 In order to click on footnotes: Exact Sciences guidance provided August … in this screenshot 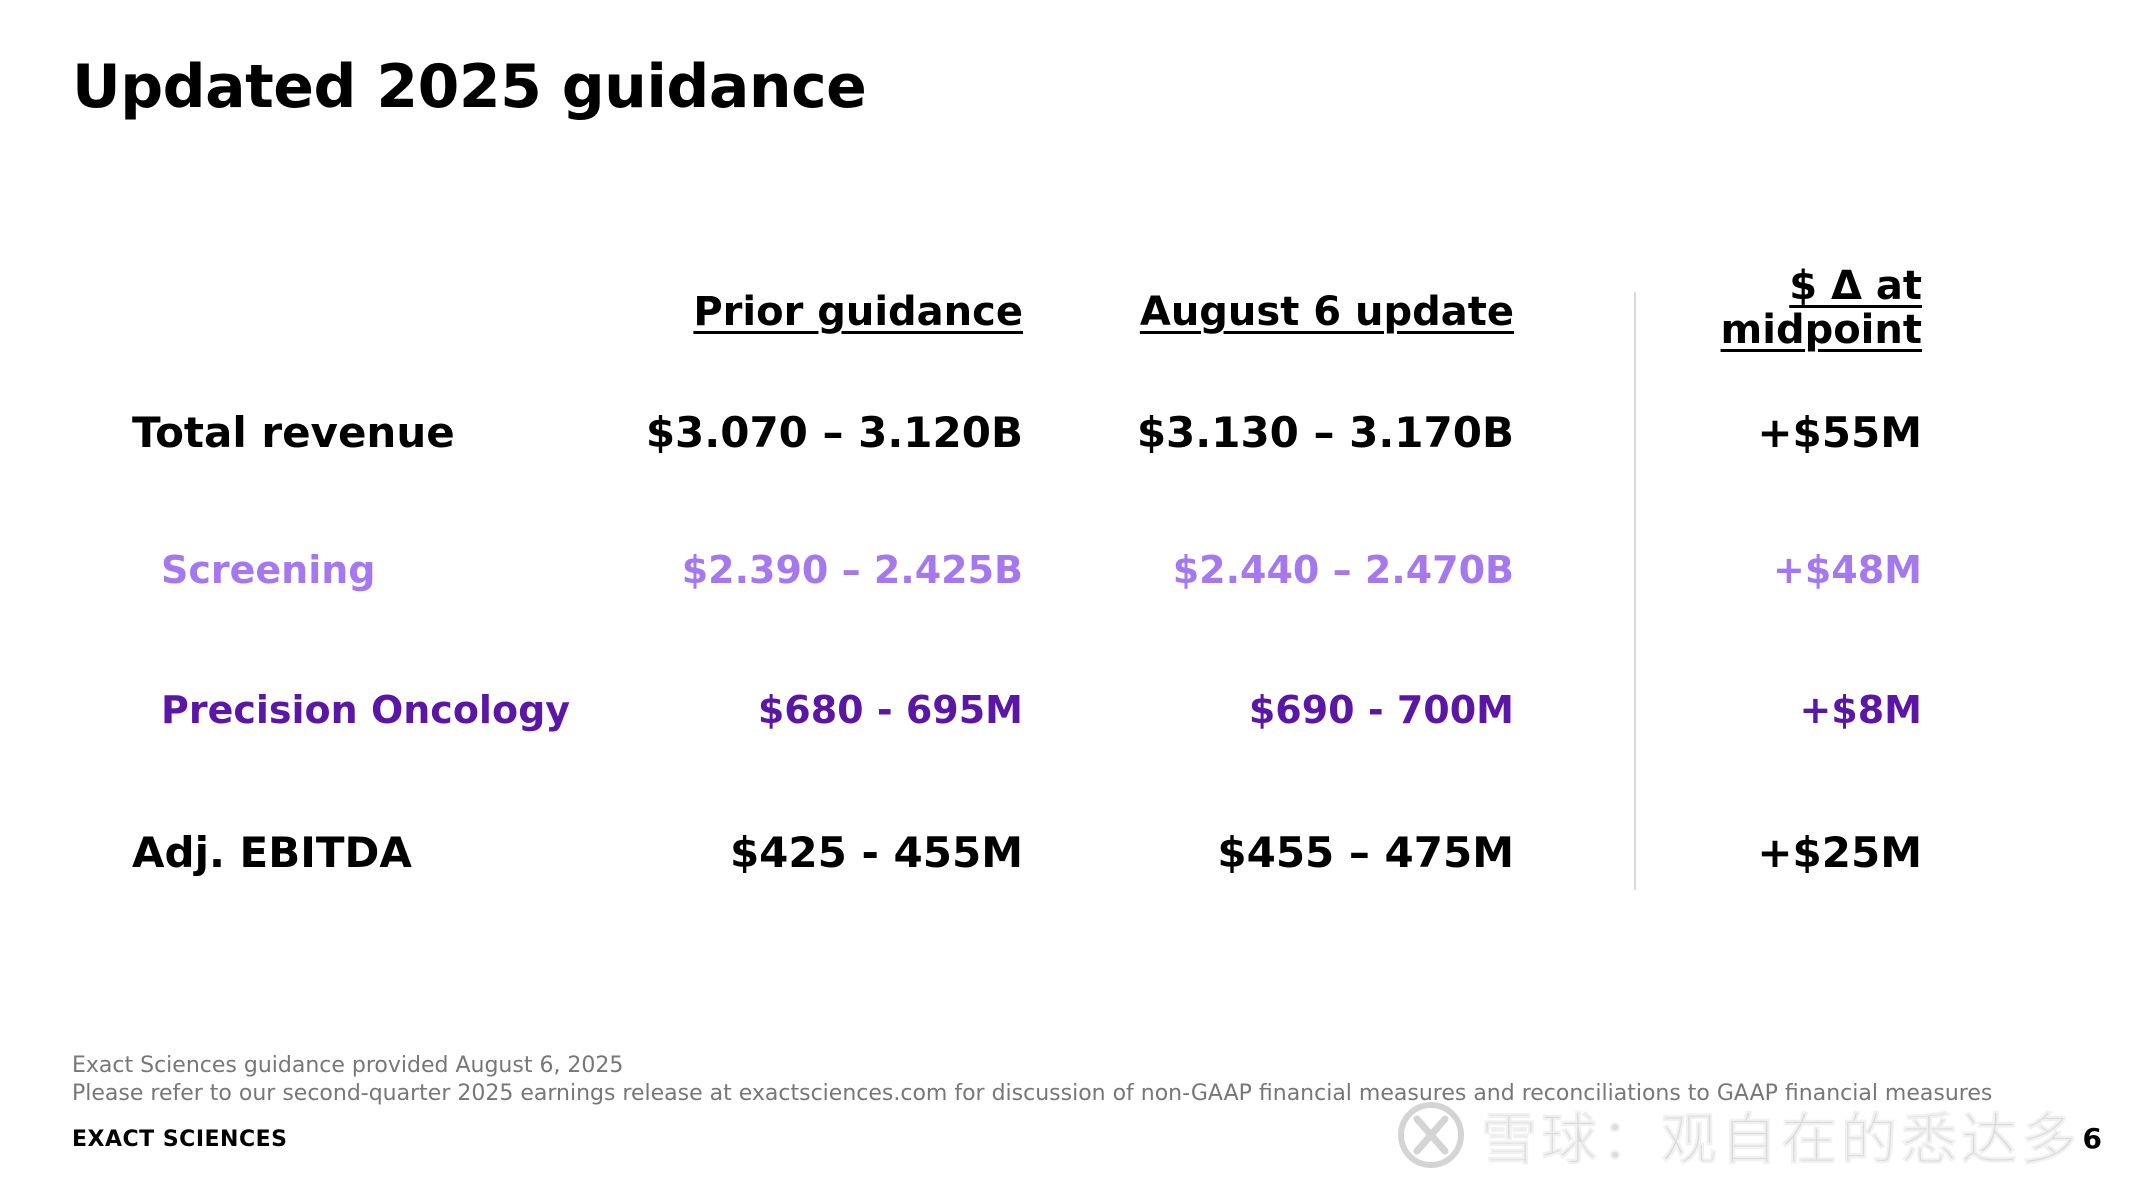, I will do `click(1032, 1080)`.